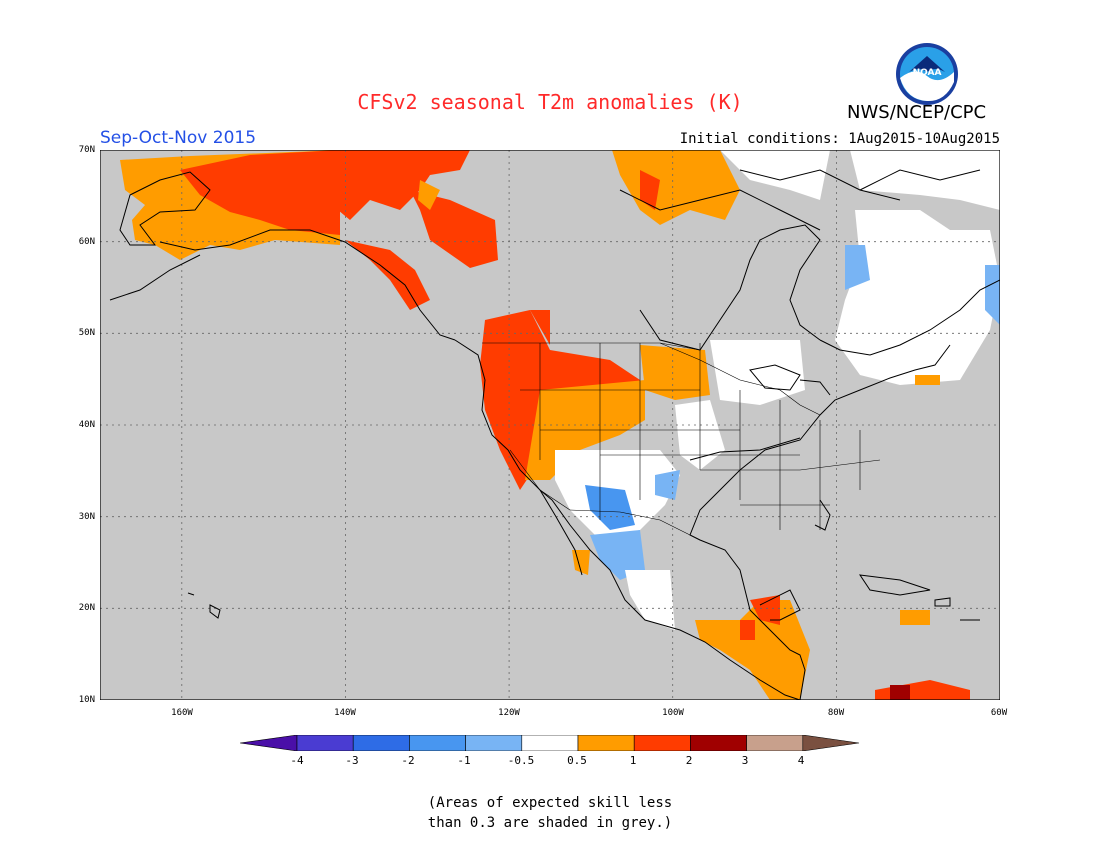 This screenshot has width=1100, height=850. I want to click on chart-title: CFSv2 seasonal T2m anomalies (K), so click(550, 102).